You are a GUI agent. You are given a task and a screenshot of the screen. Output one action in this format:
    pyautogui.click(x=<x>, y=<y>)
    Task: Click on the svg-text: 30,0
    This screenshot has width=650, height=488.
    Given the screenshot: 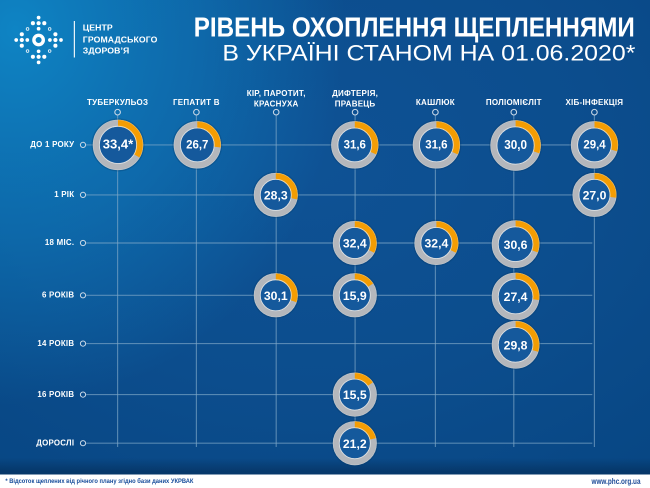 What is the action you would take?
    pyautogui.click(x=515, y=145)
    